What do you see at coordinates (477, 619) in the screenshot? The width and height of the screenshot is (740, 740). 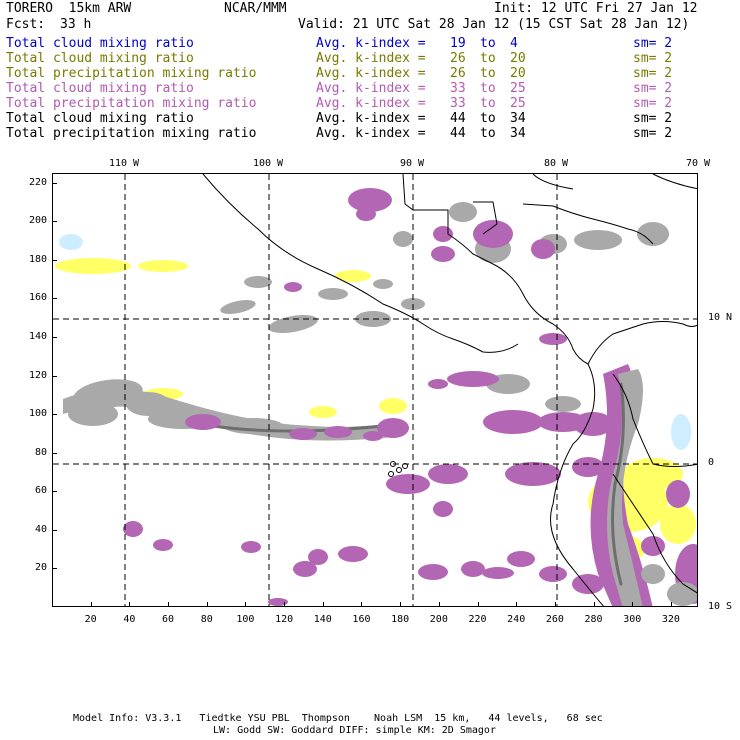 I see `x-tick-label: 220` at bounding box center [477, 619].